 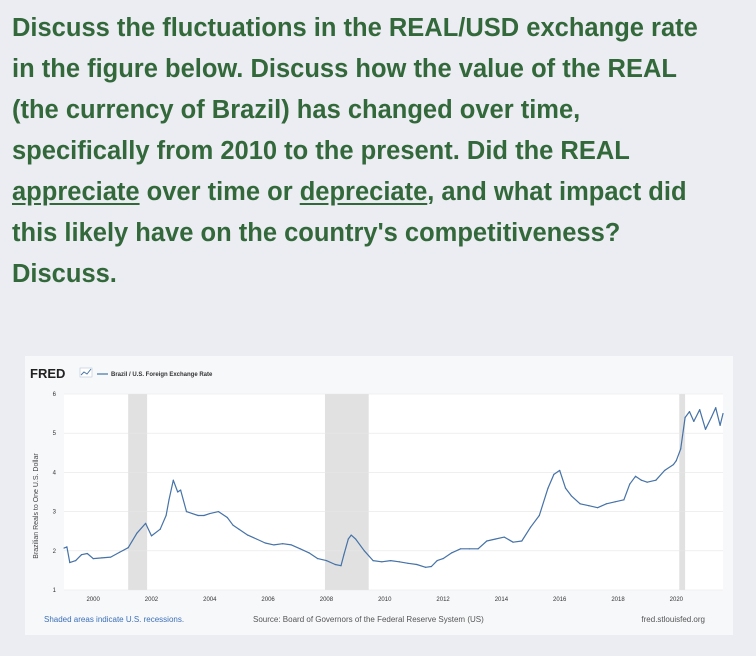 What do you see at coordinates (363, 192) in the screenshot?
I see `depreciate-term: depreciate` at bounding box center [363, 192].